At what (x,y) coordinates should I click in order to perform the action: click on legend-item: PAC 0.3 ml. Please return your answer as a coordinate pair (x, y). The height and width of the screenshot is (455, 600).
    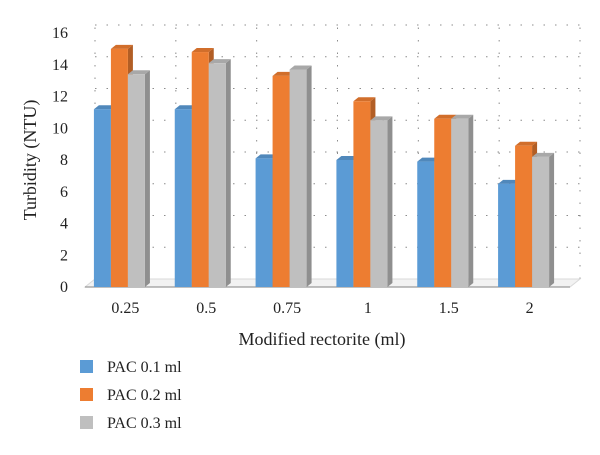
    Looking at the image, I should click on (131, 423).